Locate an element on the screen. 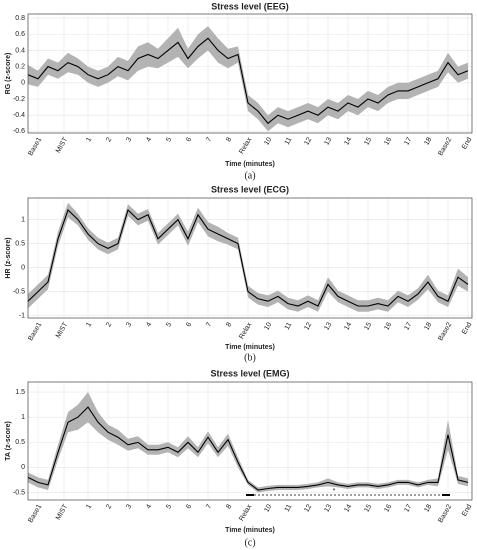 This screenshot has width=477, height=550. caption: (a) is located at coordinates (249, 175).